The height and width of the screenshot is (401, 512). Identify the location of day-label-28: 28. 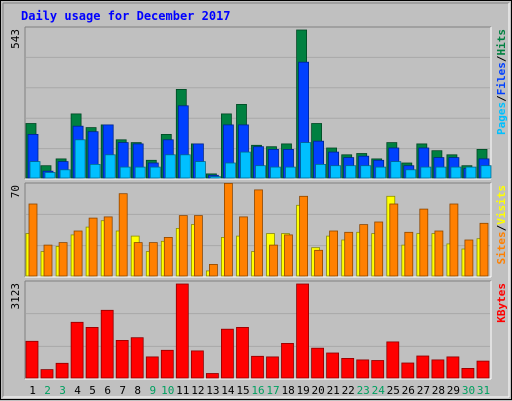
(438, 390).